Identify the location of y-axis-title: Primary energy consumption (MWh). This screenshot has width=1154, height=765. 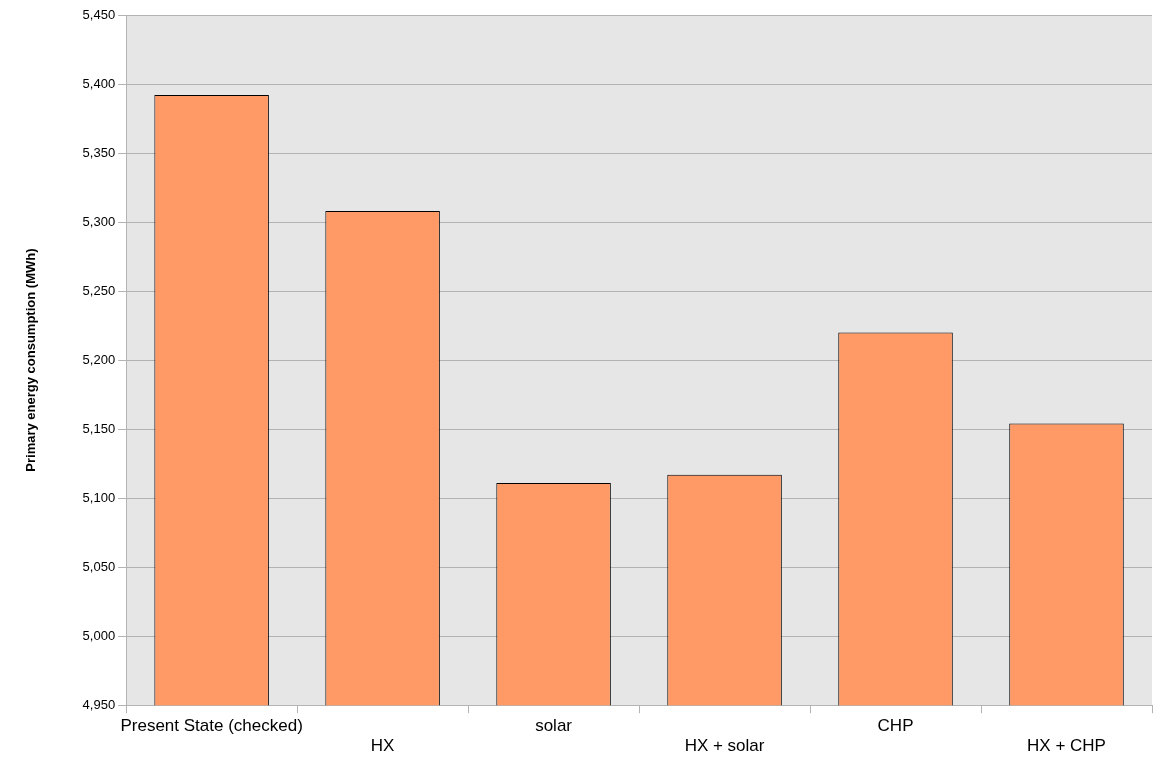
(31, 360).